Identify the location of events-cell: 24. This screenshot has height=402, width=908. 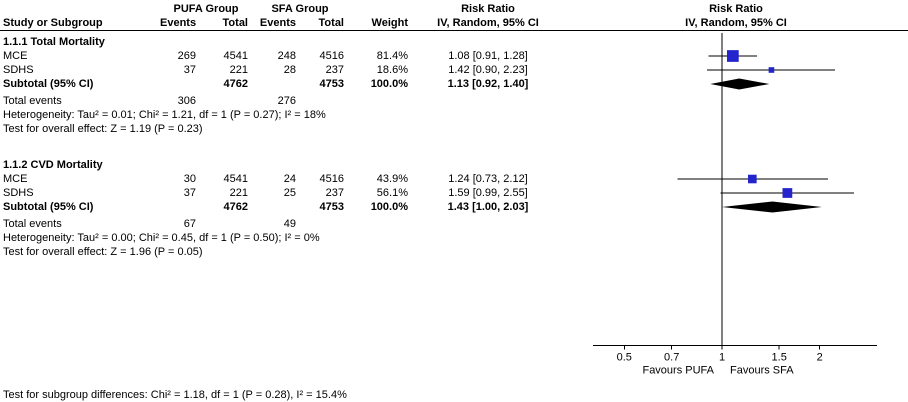
(289, 179).